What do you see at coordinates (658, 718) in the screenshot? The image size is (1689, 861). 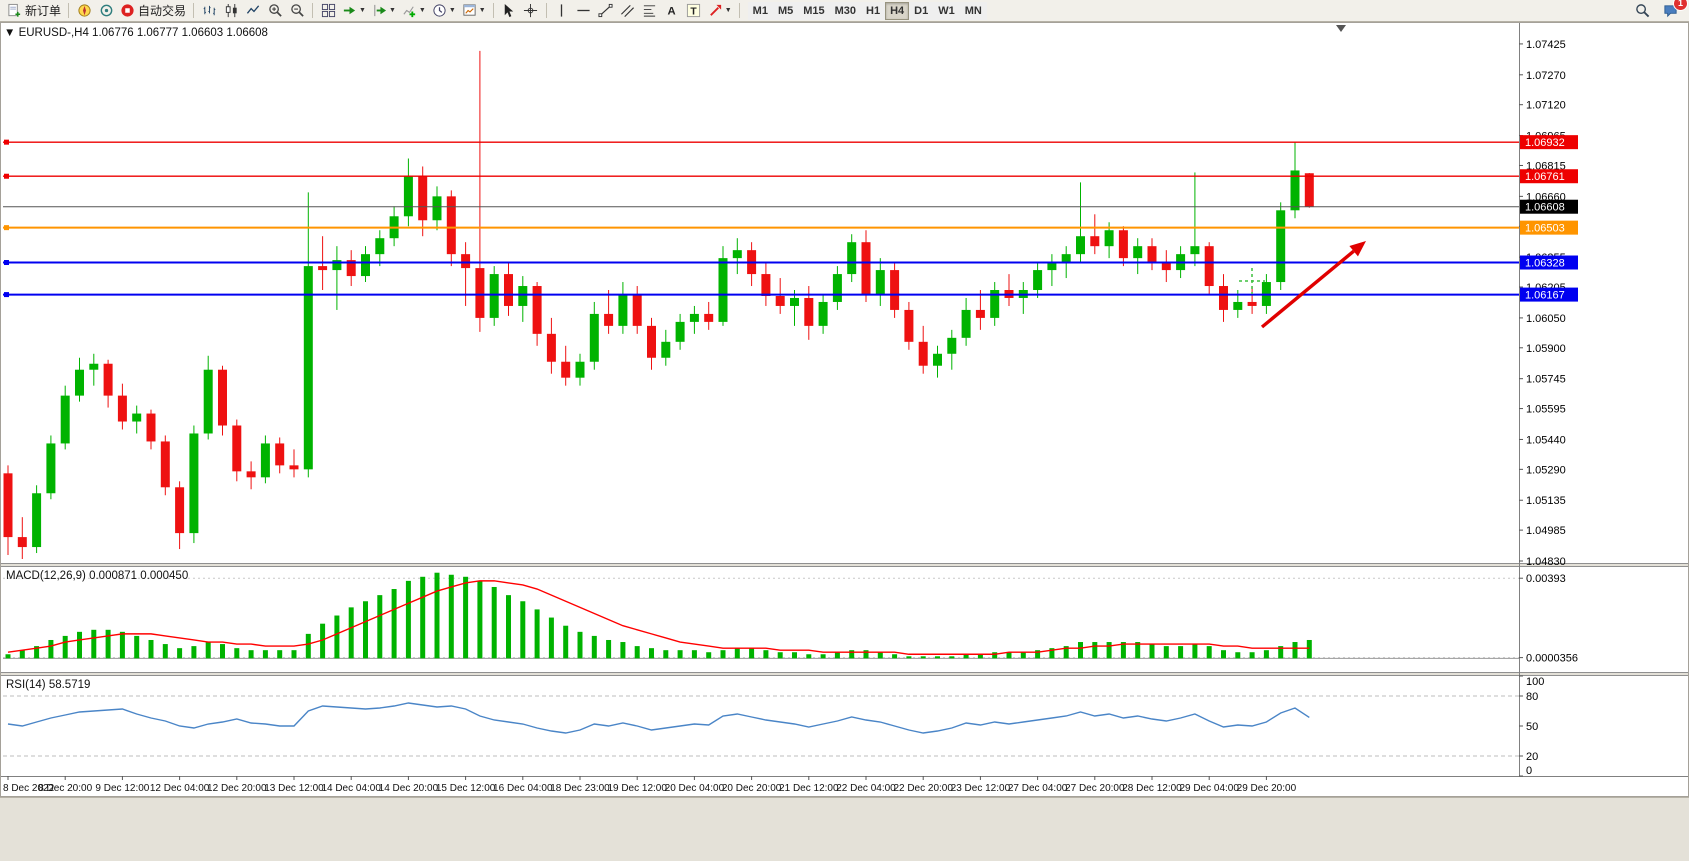 I see `rsi-line` at bounding box center [658, 718].